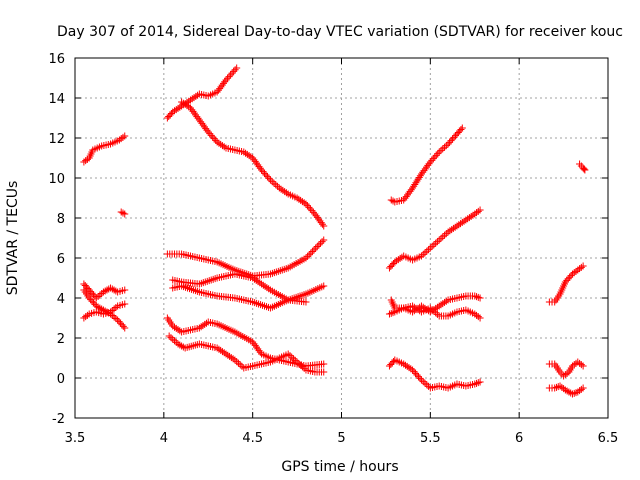  What do you see at coordinates (61, 219) in the screenshot?
I see `y-tick-label: 8` at bounding box center [61, 219].